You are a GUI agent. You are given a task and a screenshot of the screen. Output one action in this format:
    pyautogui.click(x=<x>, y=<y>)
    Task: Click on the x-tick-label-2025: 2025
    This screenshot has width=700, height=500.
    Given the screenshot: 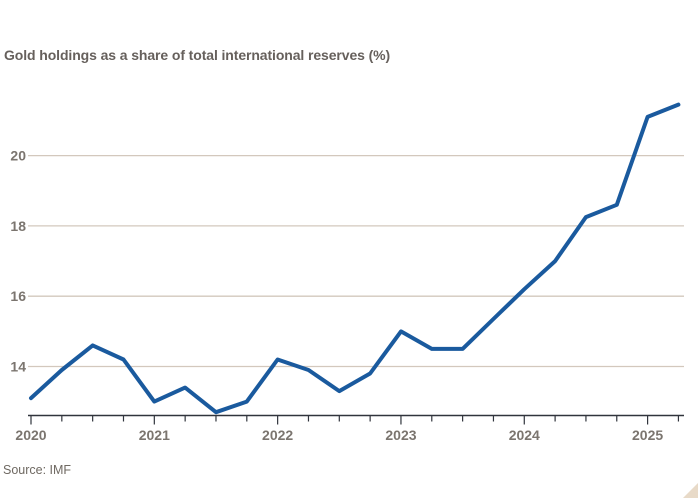 What is the action you would take?
    pyautogui.click(x=647, y=435)
    